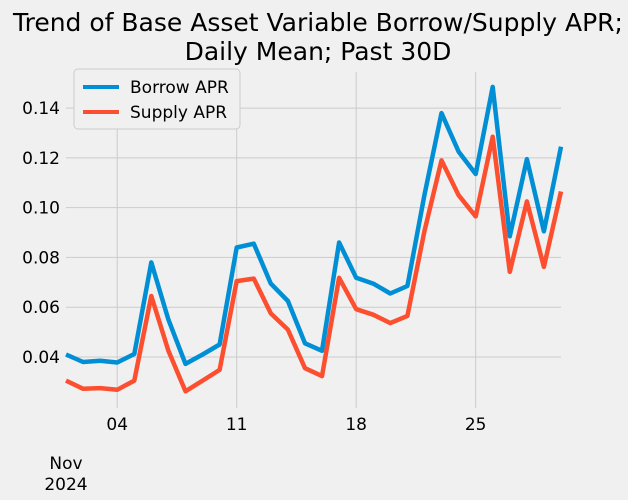  I want to click on legend: Borrow APR Supply APR, so click(157, 99).